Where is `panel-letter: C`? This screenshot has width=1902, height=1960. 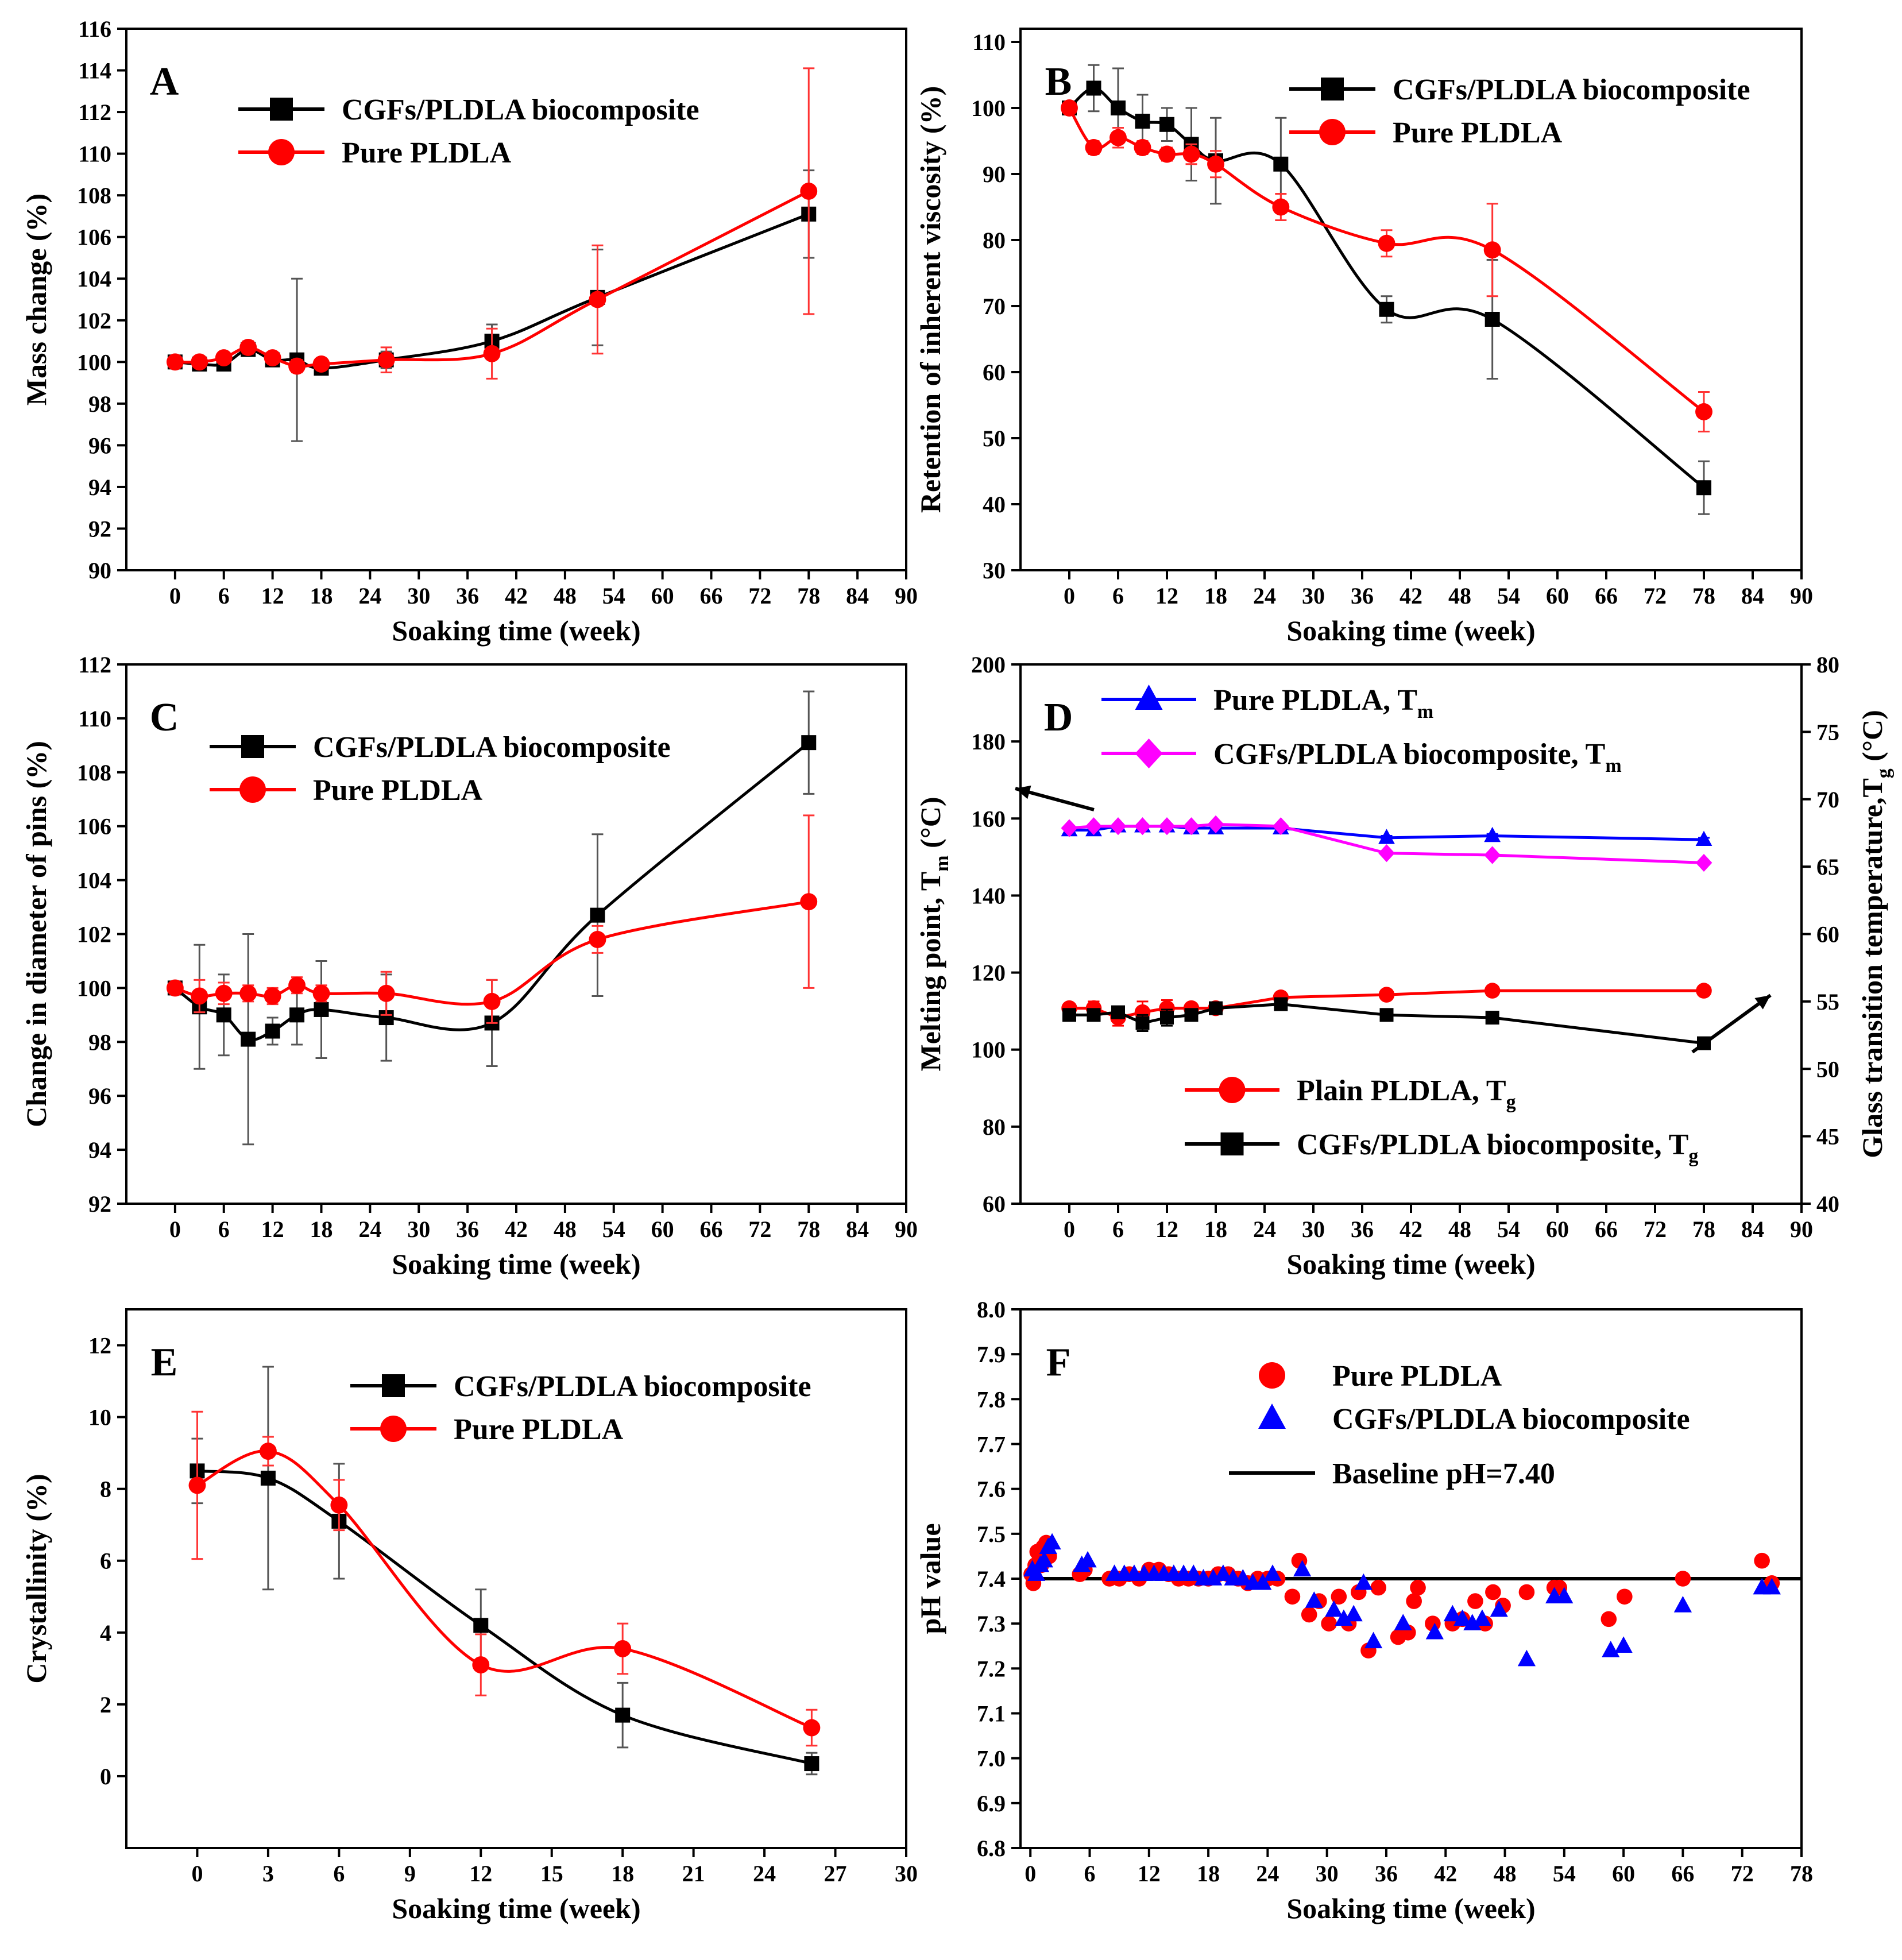
panel-letter: C is located at coordinates (164, 717).